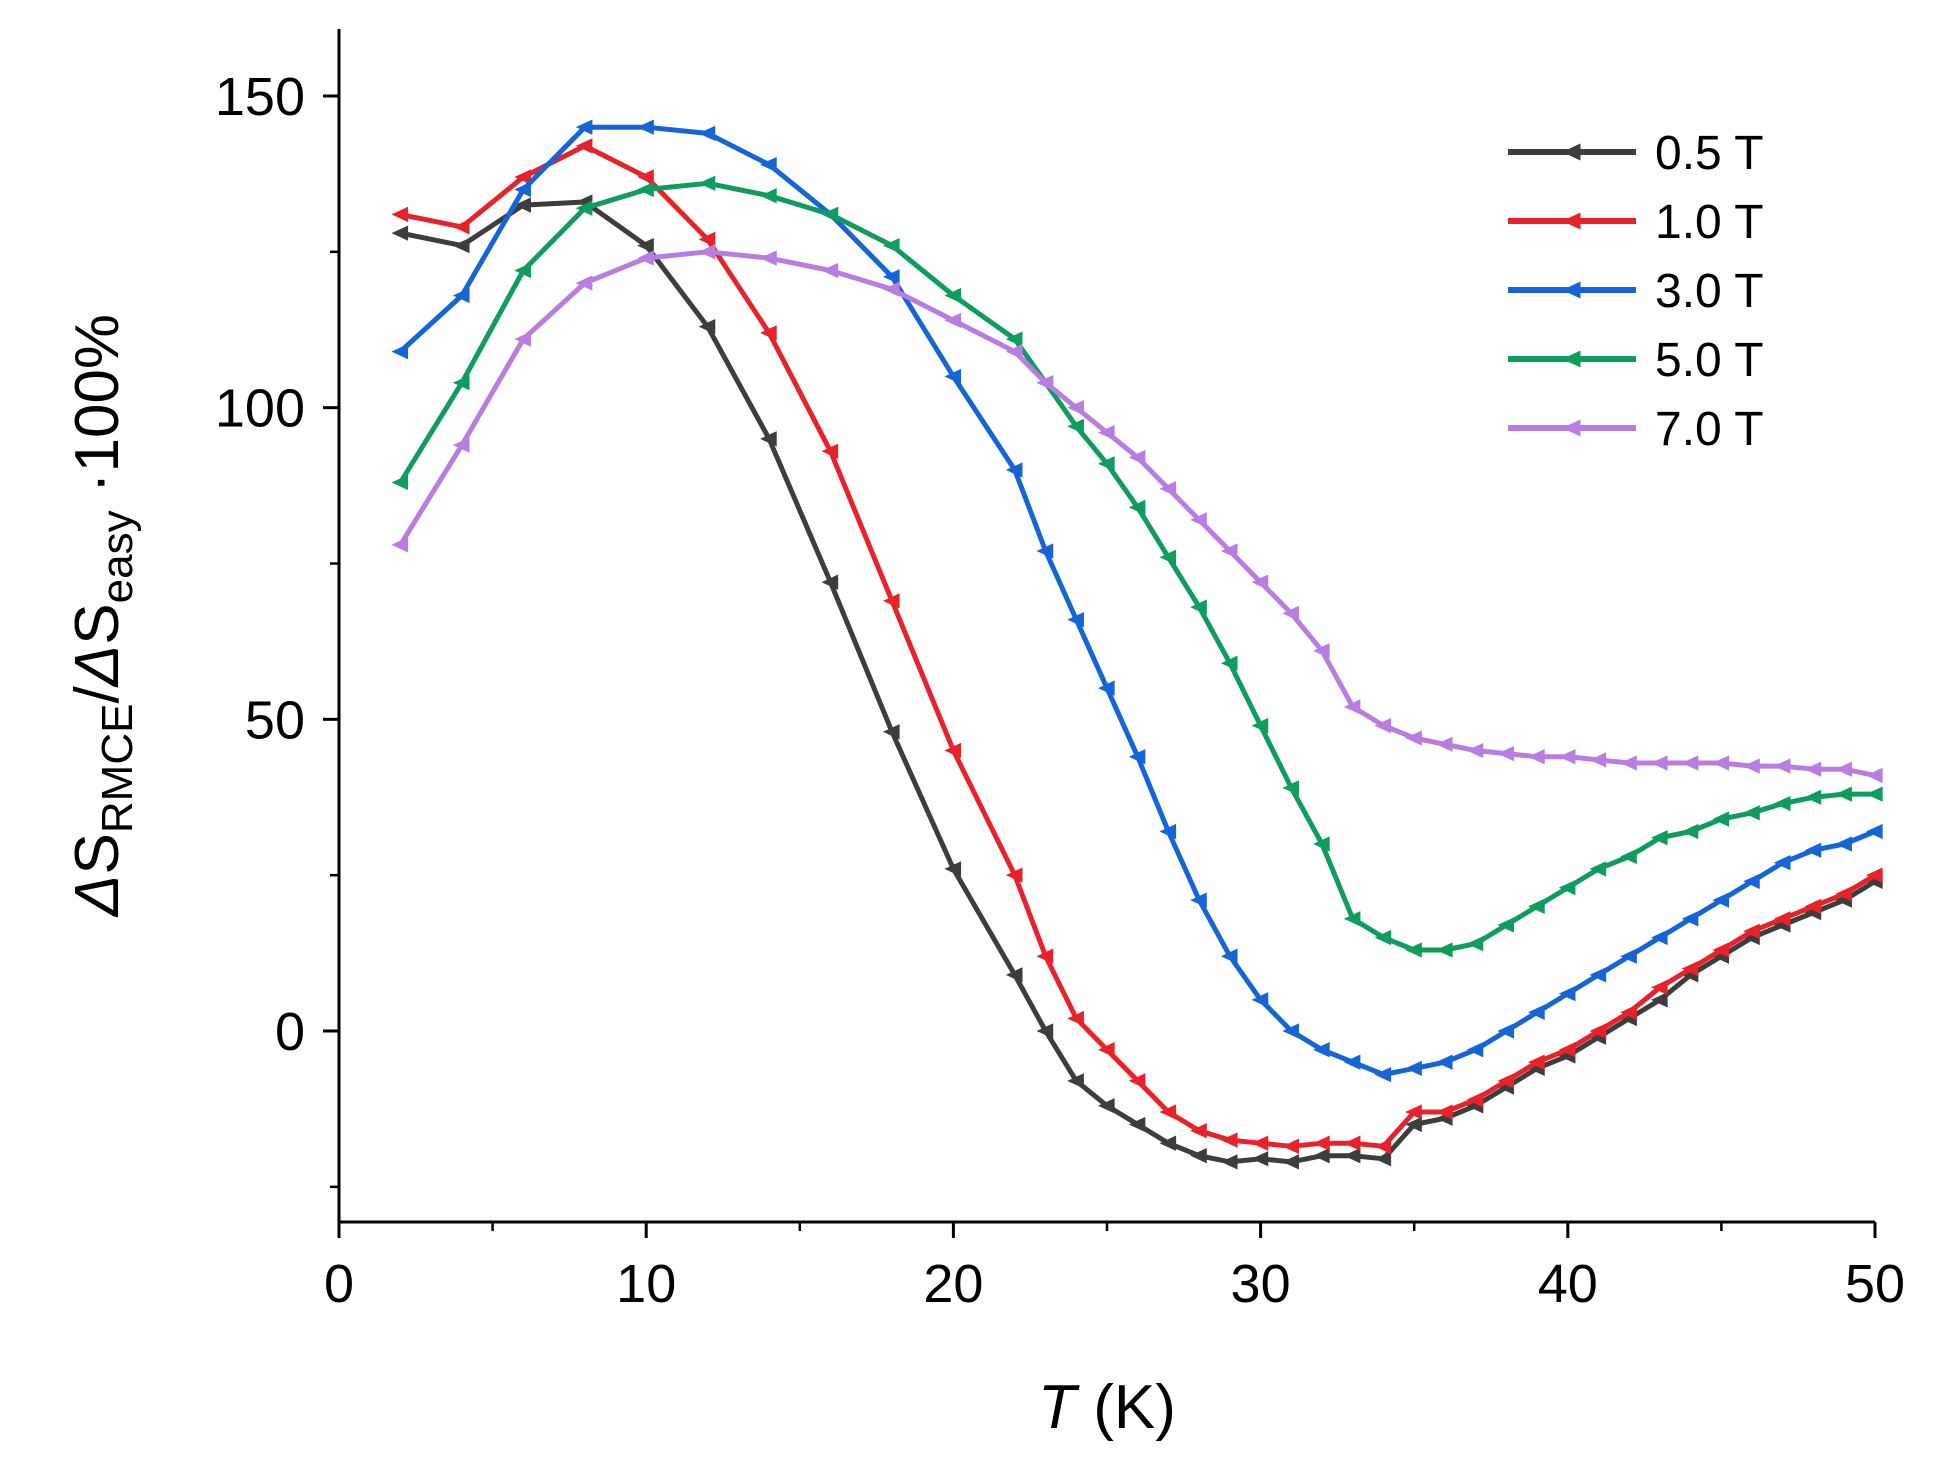 This screenshot has height=1459, width=1935. What do you see at coordinates (1571, 221) in the screenshot?
I see `legend-marker` at bounding box center [1571, 221].